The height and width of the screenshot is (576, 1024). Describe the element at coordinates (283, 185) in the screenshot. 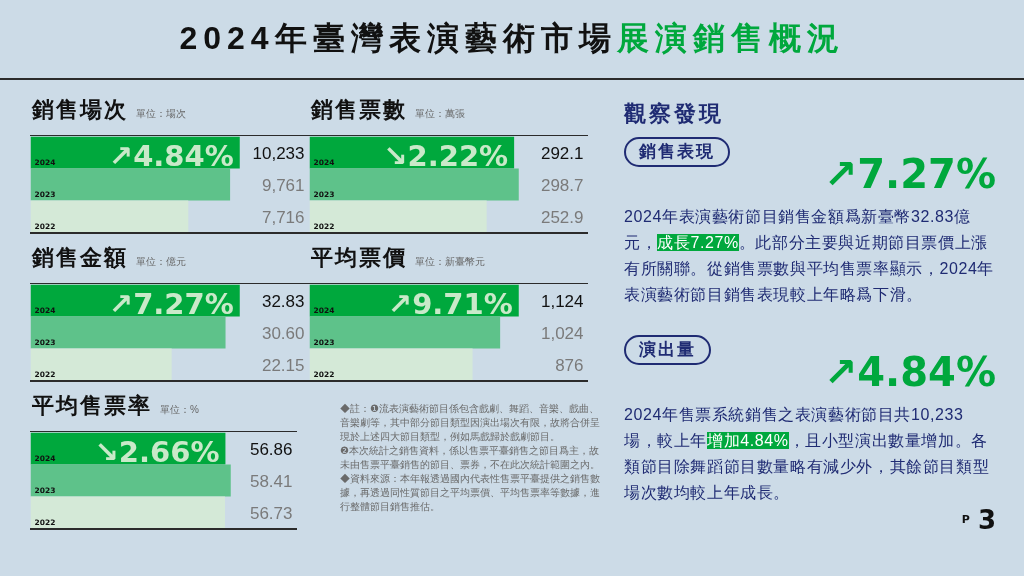

I see `data-label: 9,761` at that location.